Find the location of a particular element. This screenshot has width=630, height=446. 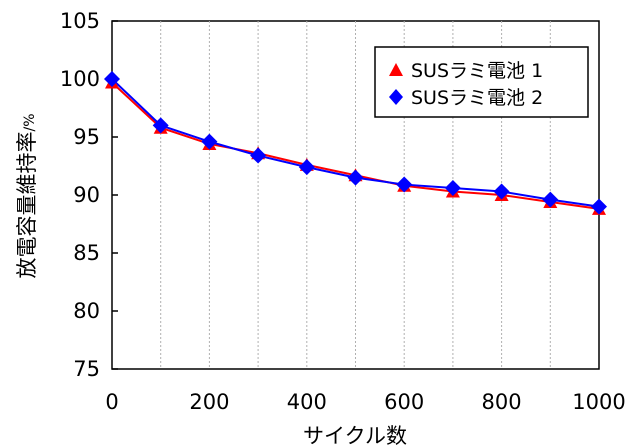

y-tick-label: 75 is located at coordinates (86, 369).